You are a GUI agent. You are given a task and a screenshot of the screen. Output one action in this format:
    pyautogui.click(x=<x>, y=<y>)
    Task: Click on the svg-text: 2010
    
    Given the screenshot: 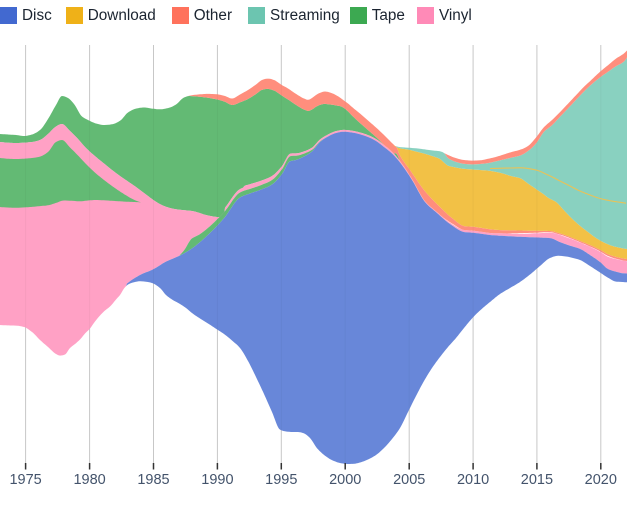 What is the action you would take?
    pyautogui.click(x=473, y=480)
    